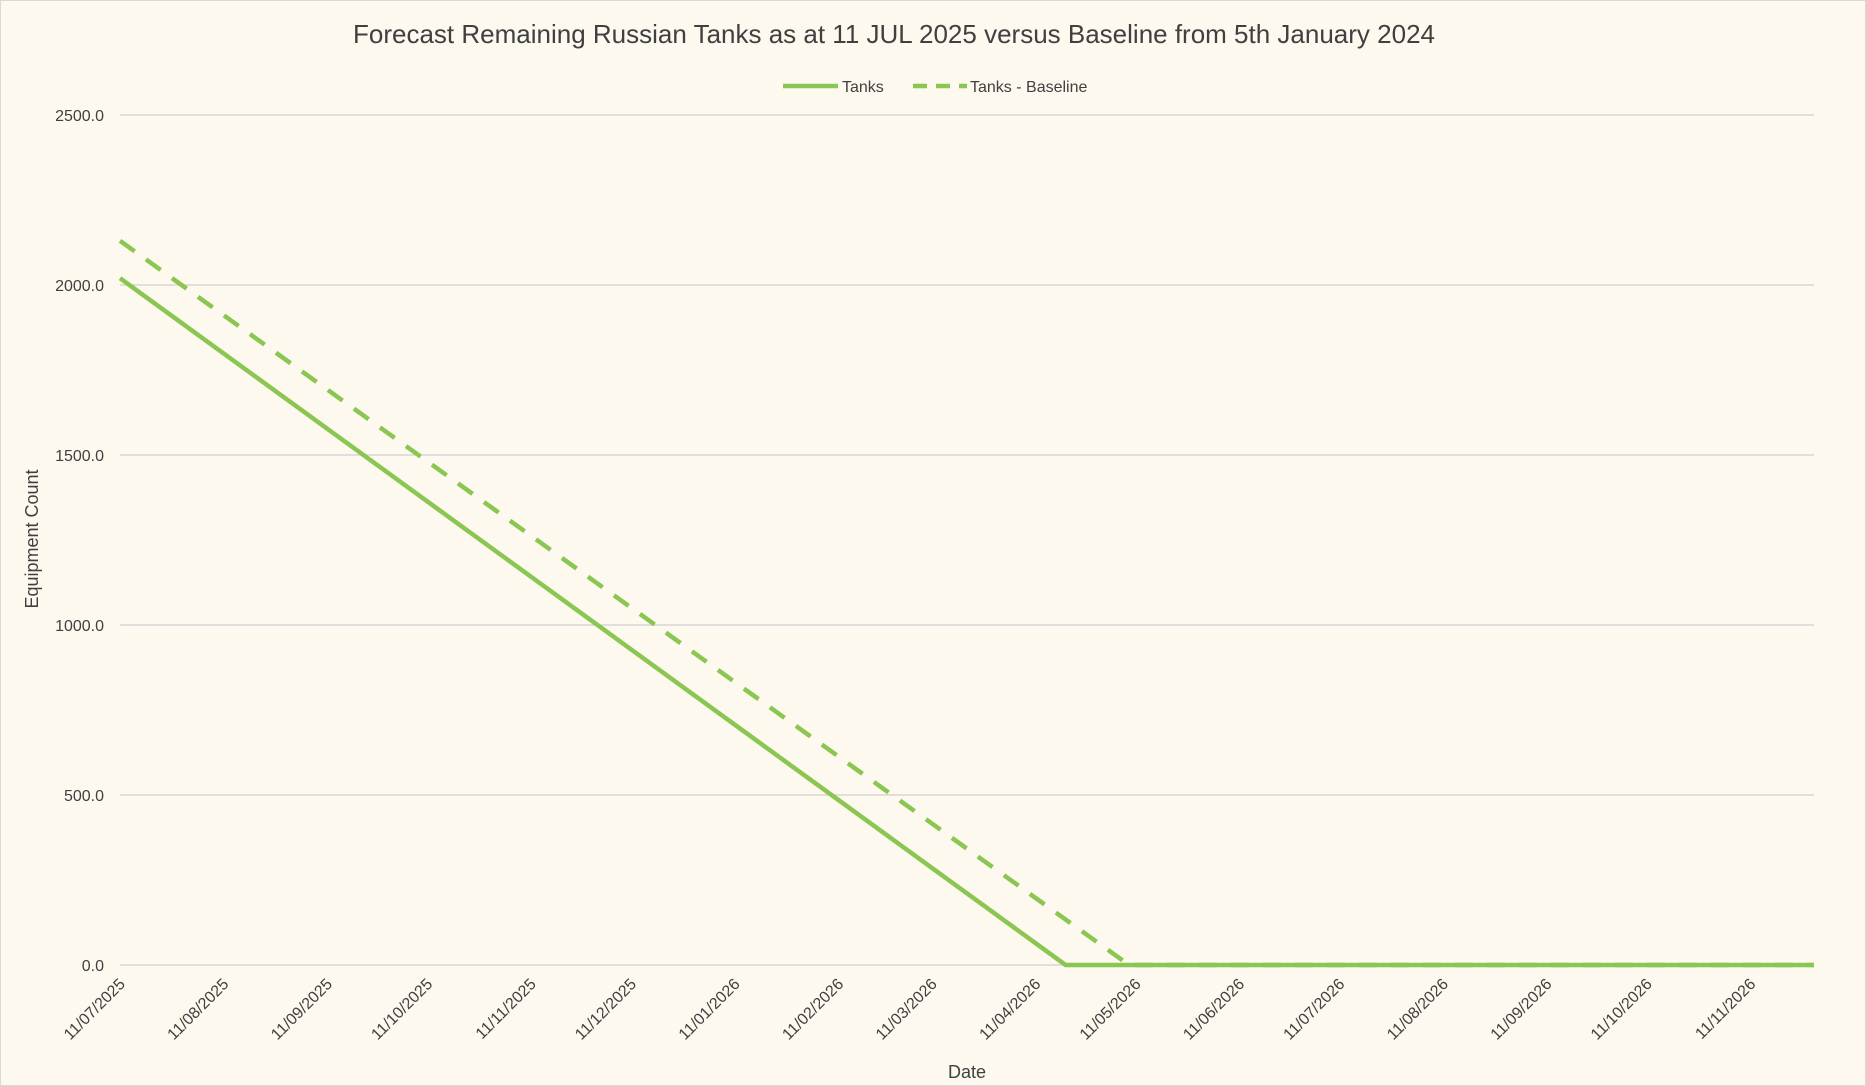  I want to click on x-tick-label: 11/02/2026, so click(813, 1010).